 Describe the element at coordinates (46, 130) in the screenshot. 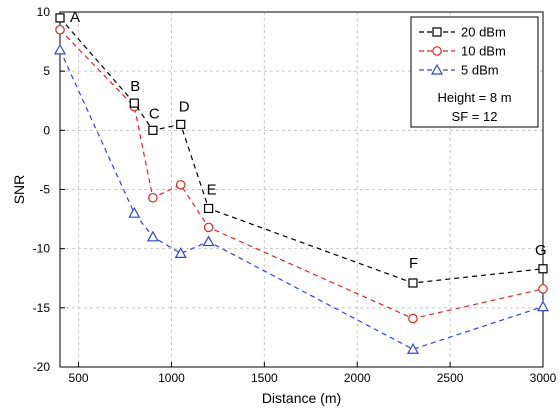

I see `y-tick-label: 0` at that location.